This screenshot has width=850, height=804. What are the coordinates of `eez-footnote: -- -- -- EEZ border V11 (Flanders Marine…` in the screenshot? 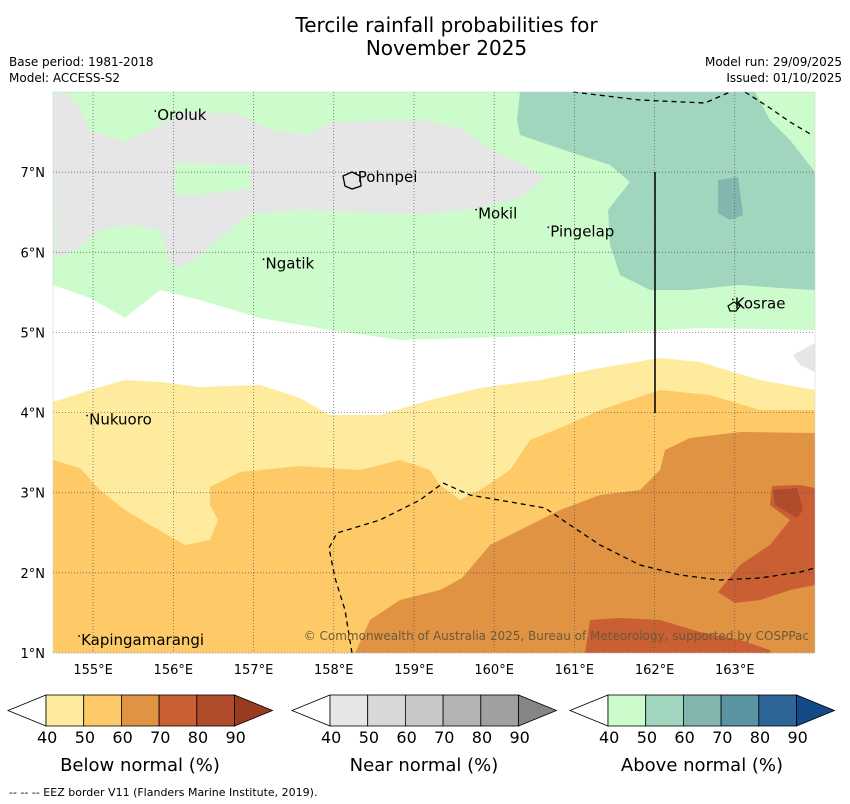 It's located at (163, 792).